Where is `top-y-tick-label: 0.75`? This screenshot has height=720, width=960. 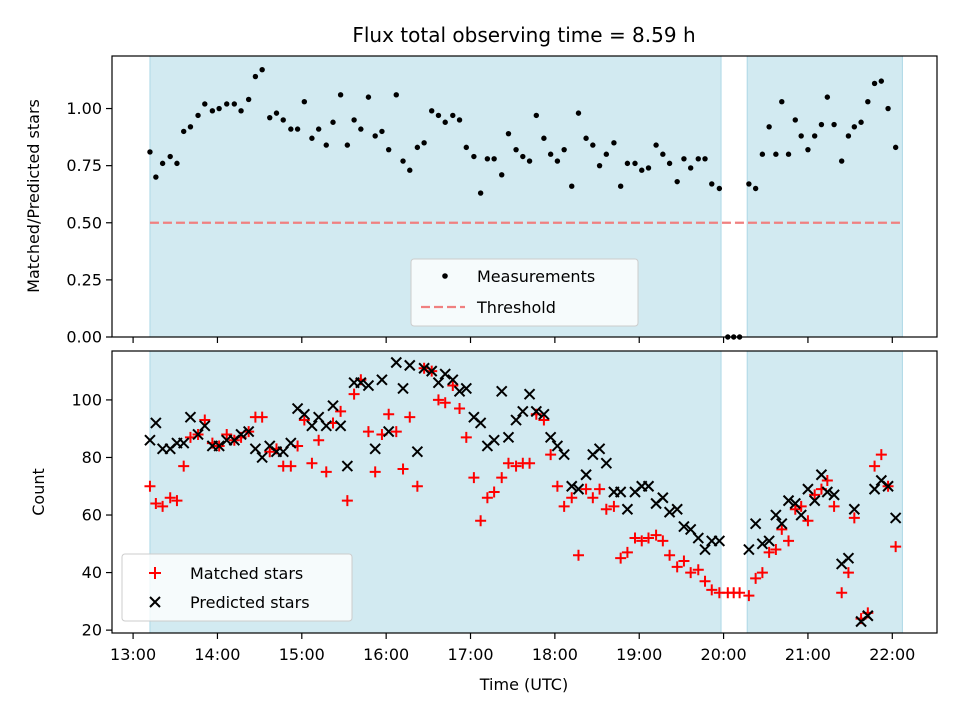
top-y-tick-label: 0.75 is located at coordinates (84, 165).